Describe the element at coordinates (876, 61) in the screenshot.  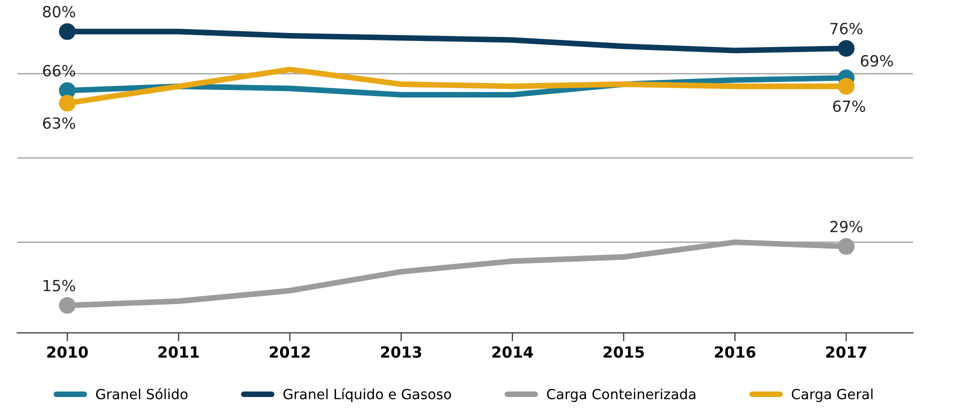
I see `data-label: 69%` at that location.